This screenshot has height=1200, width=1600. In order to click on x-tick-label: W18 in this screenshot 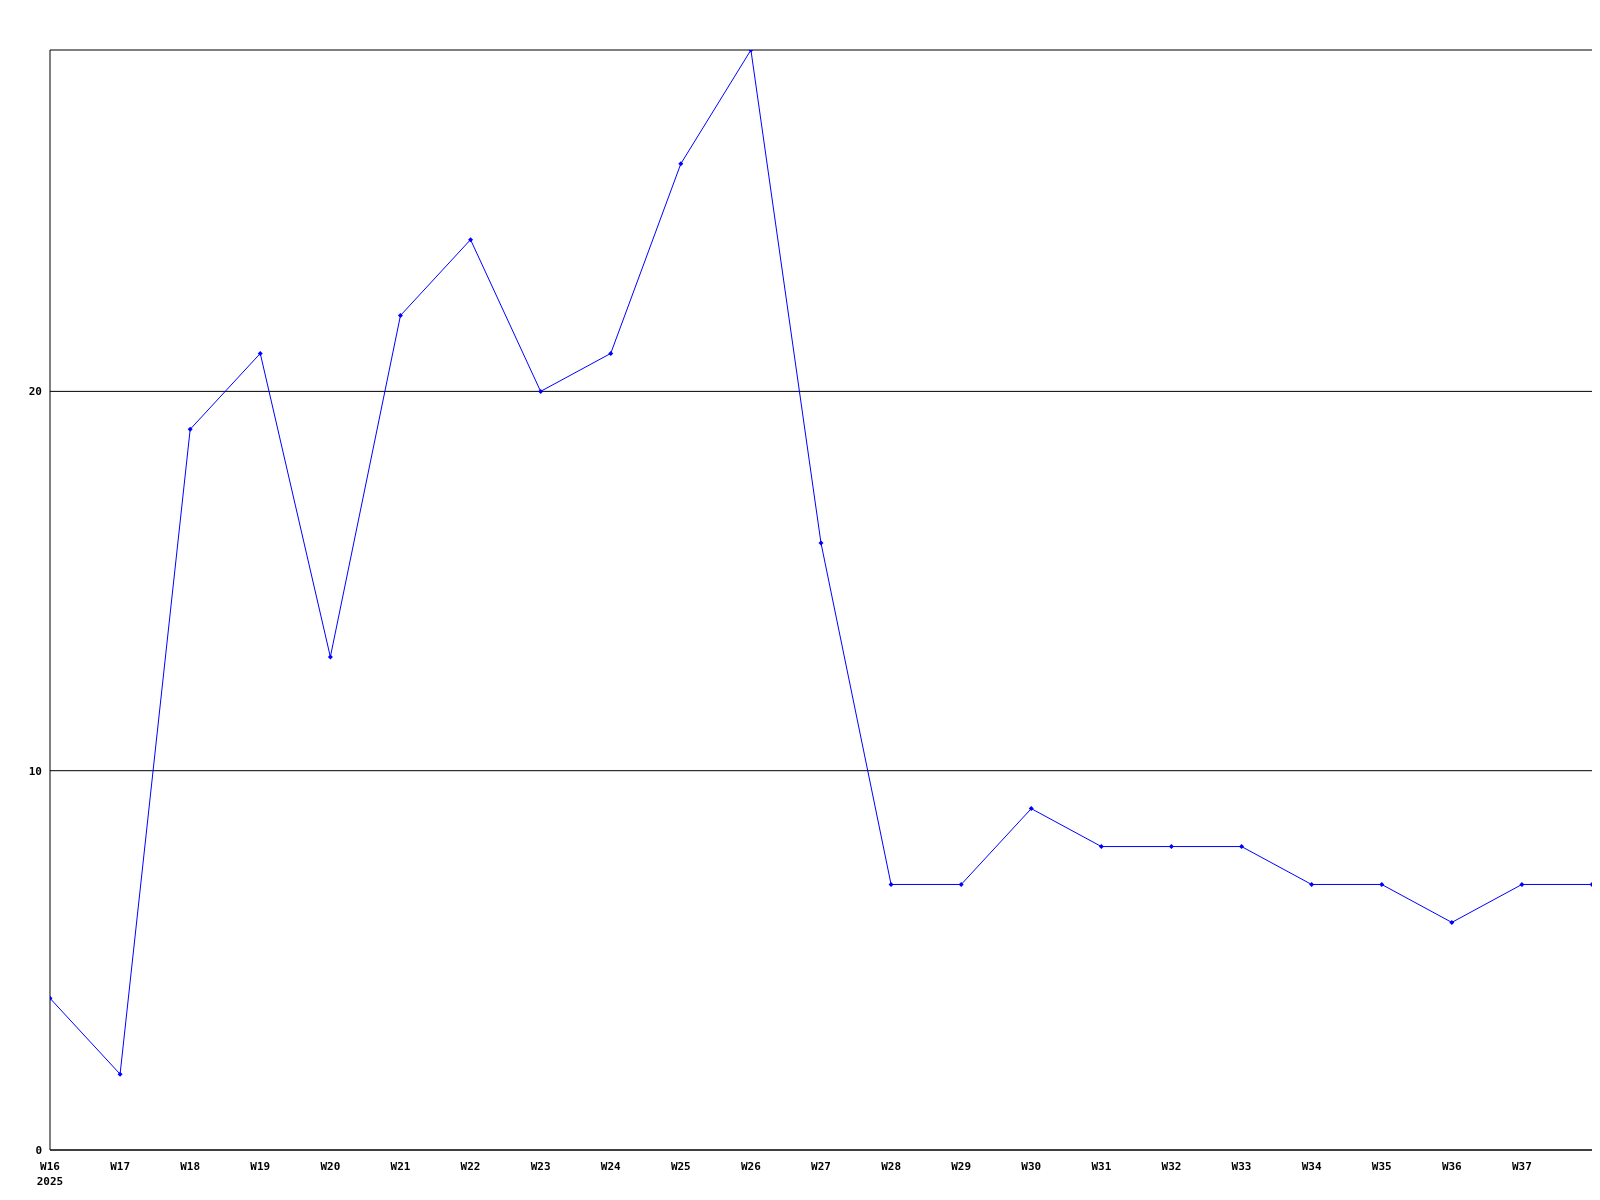, I will do `click(190, 1166)`.